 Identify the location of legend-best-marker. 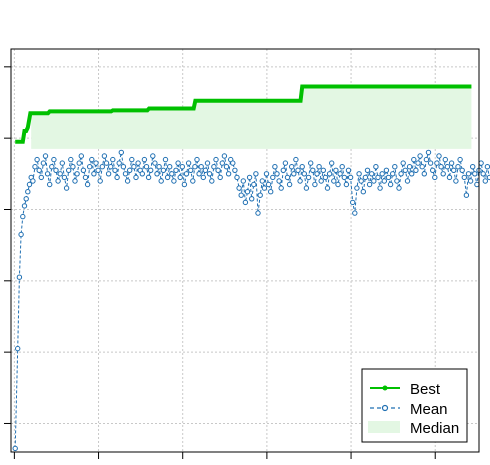
(385, 388).